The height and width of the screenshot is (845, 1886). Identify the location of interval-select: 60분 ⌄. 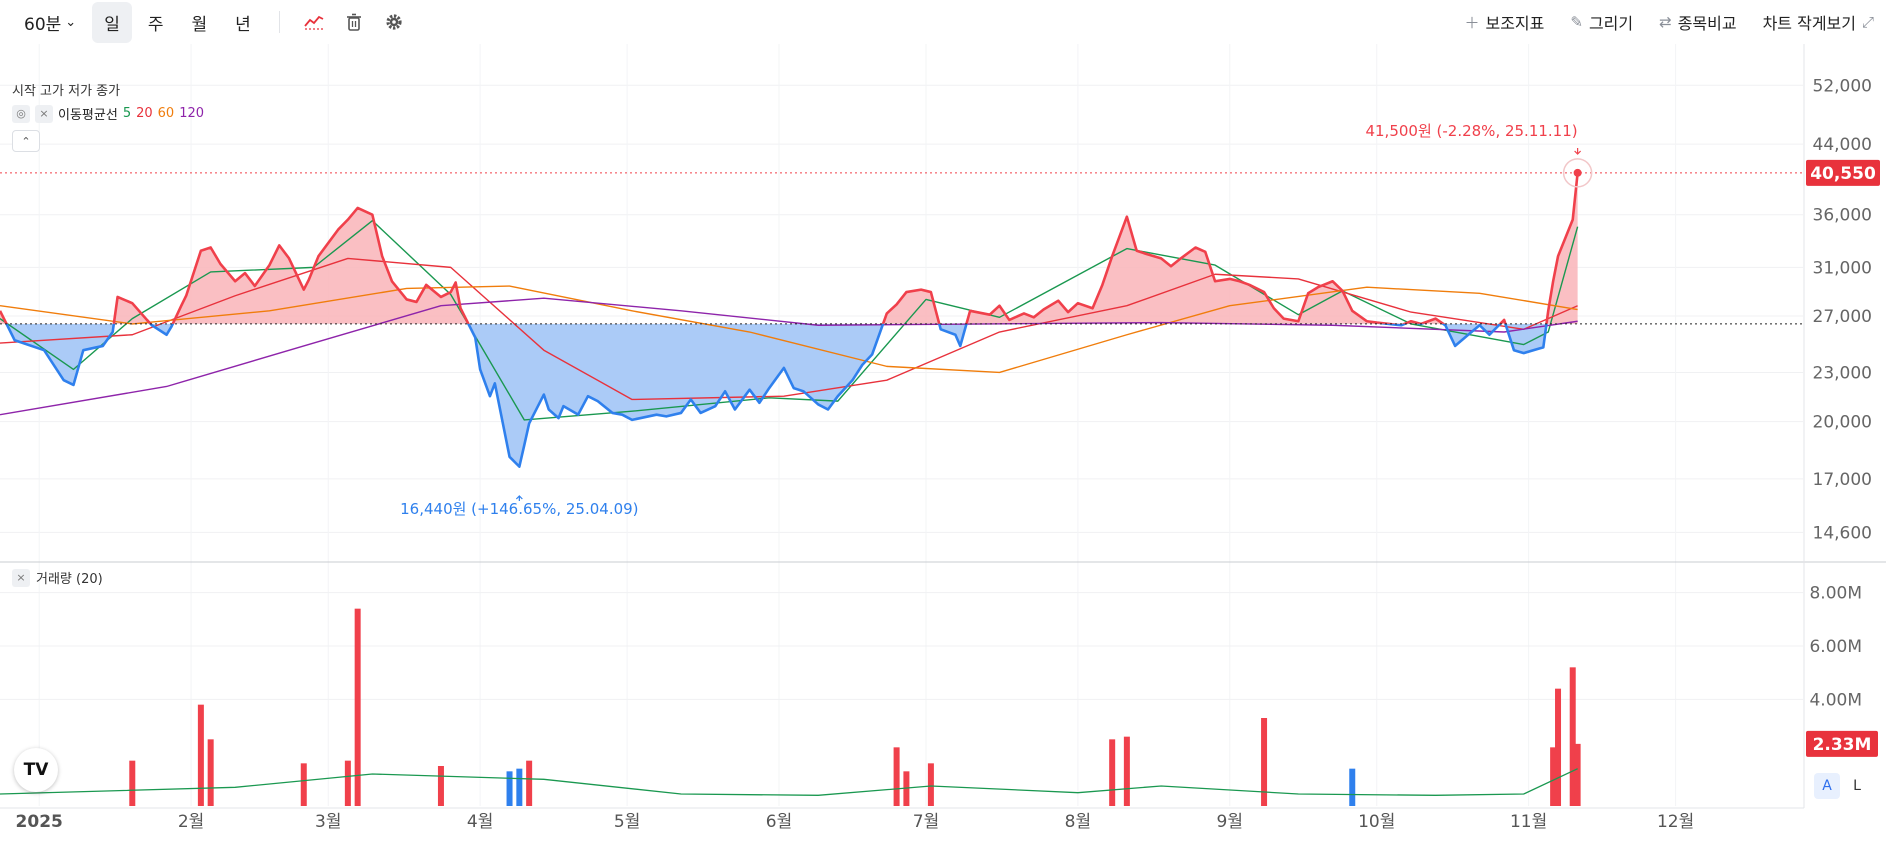
(50, 22).